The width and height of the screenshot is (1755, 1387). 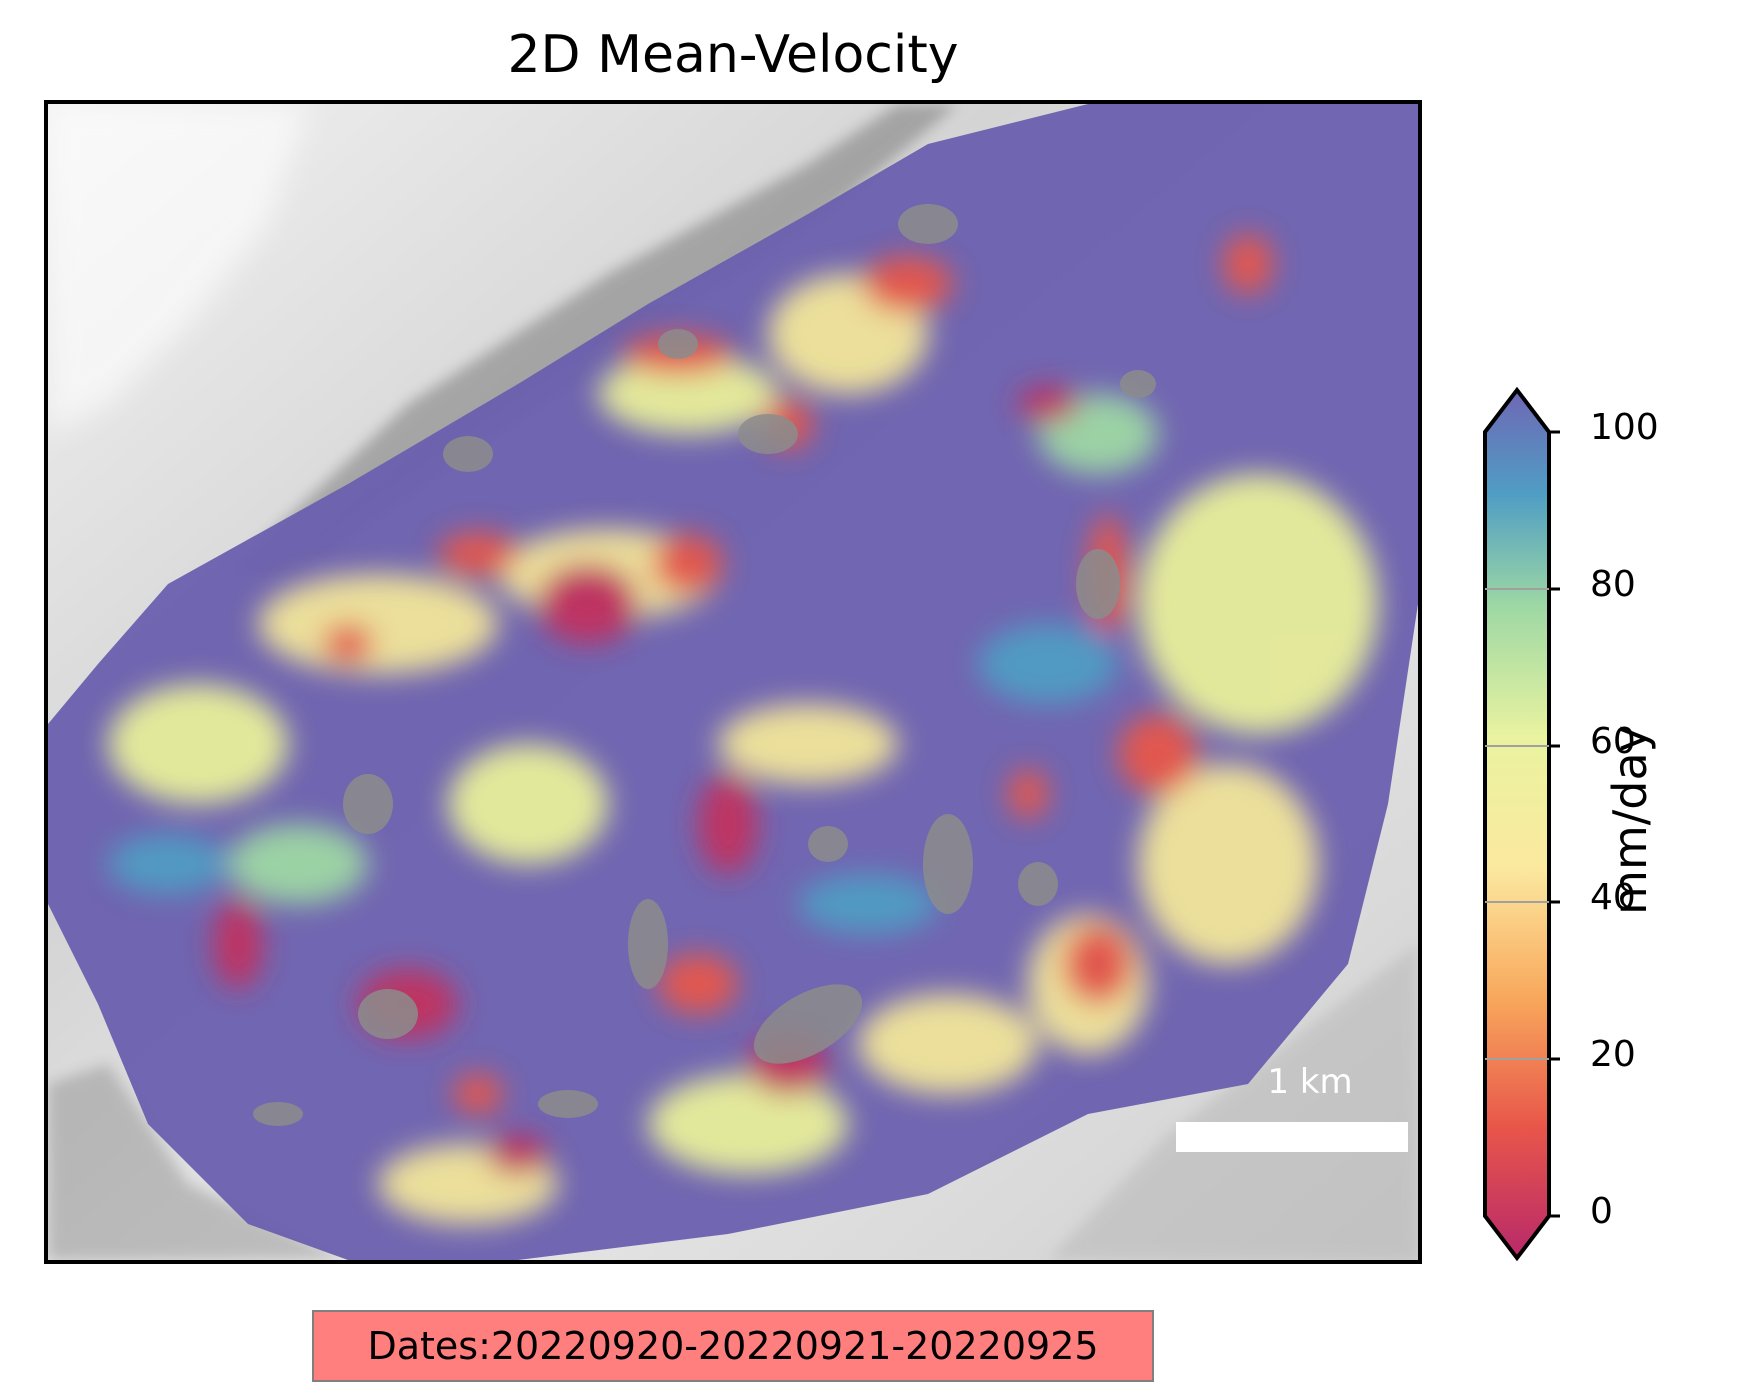 What do you see at coordinates (1613, 897) in the screenshot?
I see `colorbar-tick-40: 40` at bounding box center [1613, 897].